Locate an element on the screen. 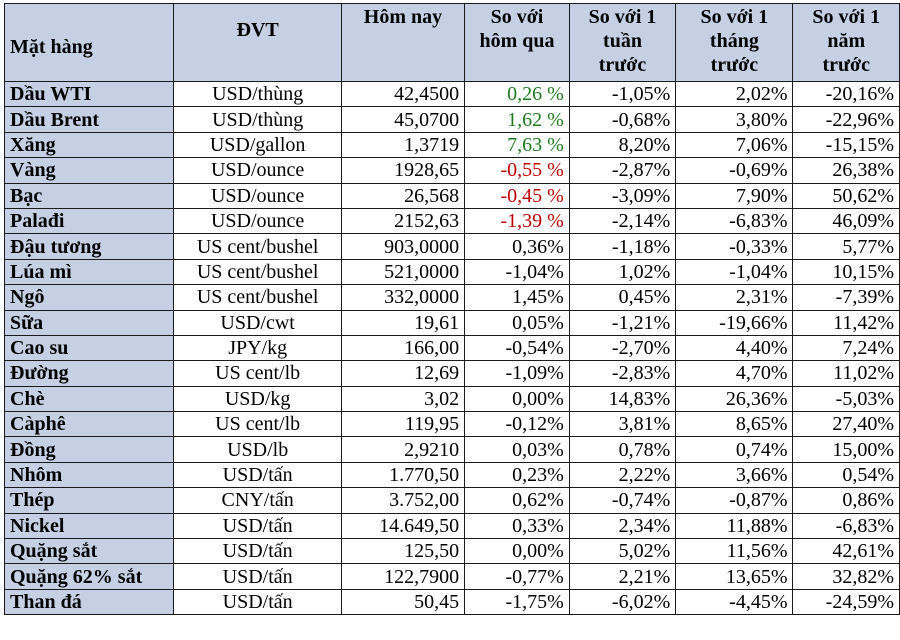 The image size is (900, 640). unit-cell: USD/cwt is located at coordinates (257, 322).